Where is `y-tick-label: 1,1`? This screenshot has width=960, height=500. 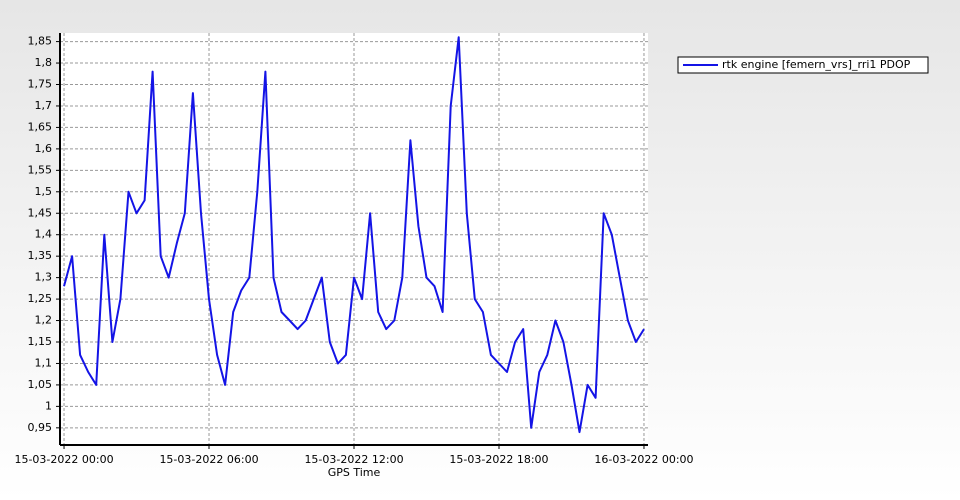 y-tick-label: 1,1 is located at coordinates (44, 362).